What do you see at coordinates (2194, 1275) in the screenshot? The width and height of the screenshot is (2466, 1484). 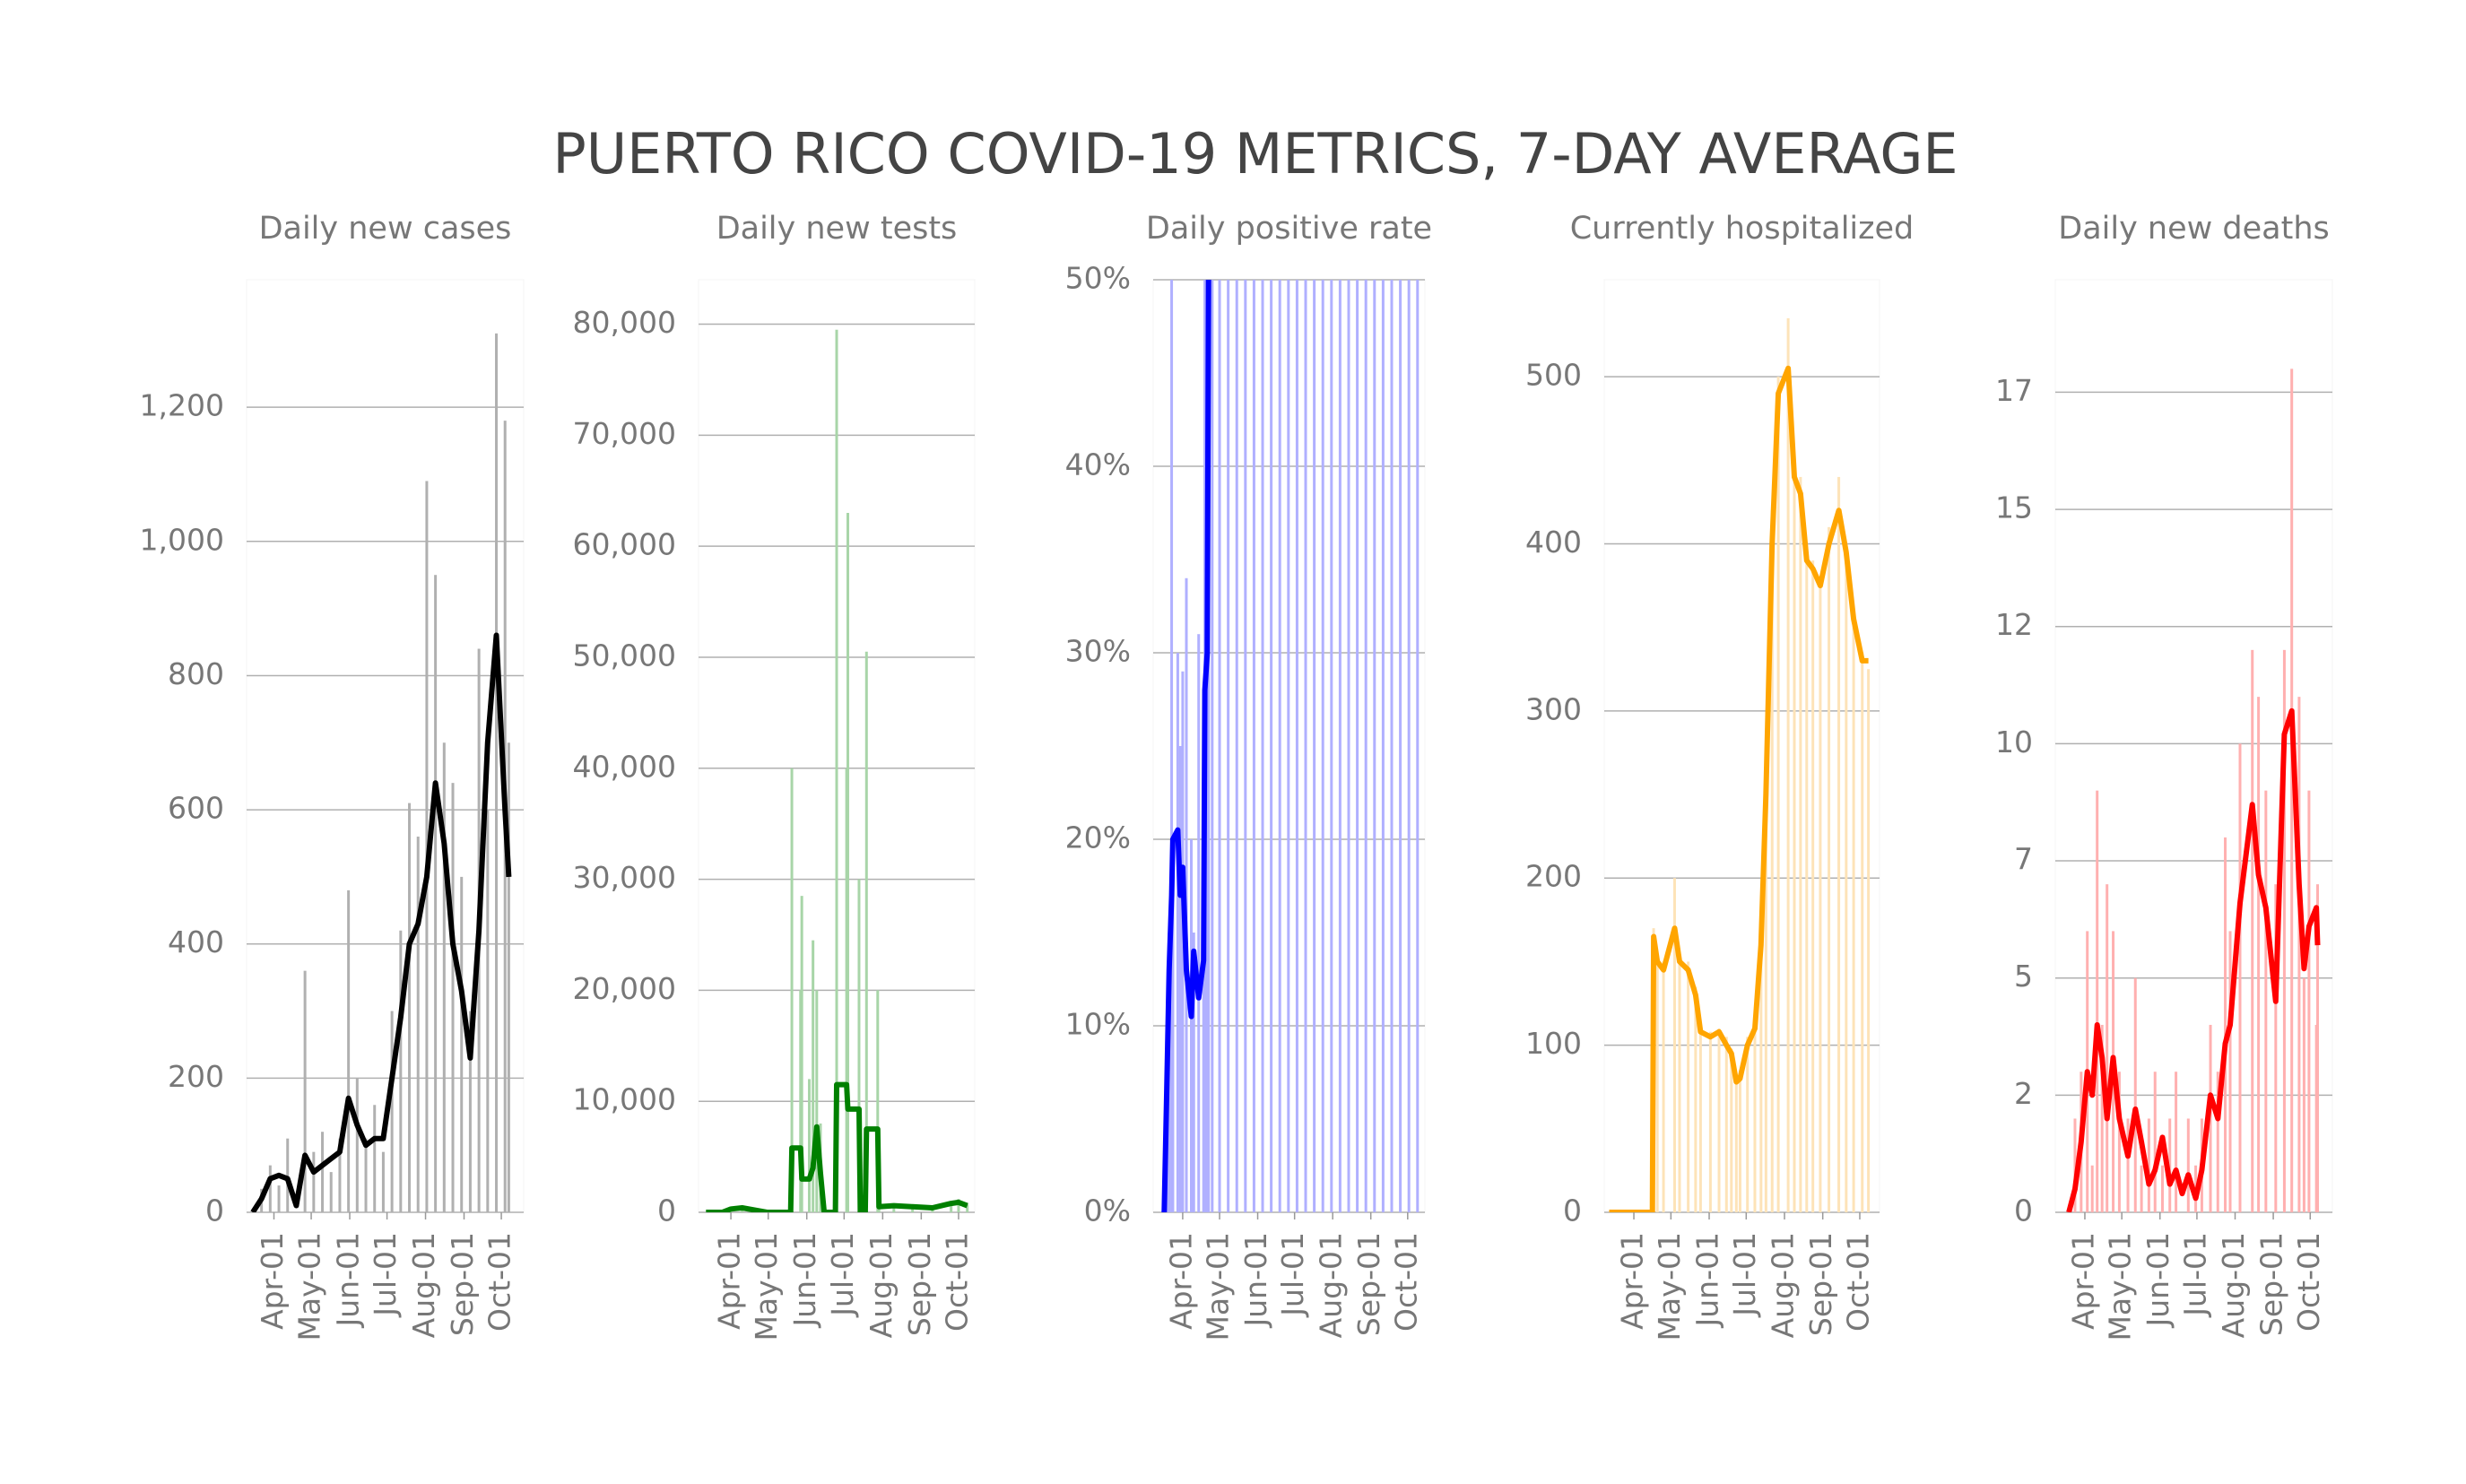 I see `x-tick-label: Jul-01` at bounding box center [2194, 1275].